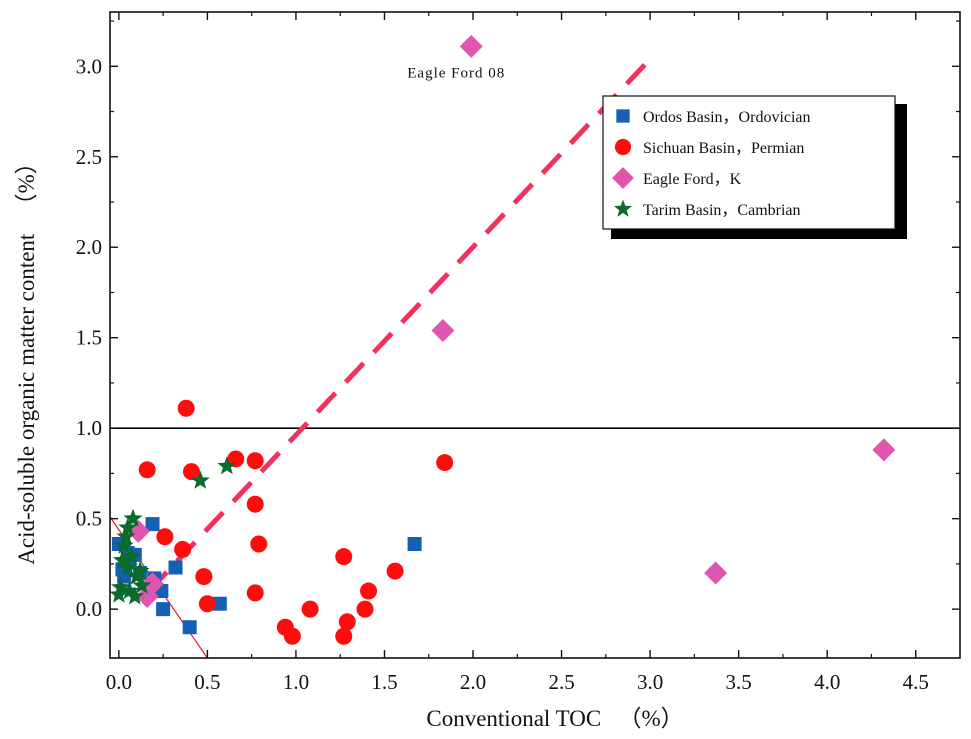 The image size is (971, 739). Describe the element at coordinates (650, 682) in the screenshot. I see `x-tick-label: 3.0` at that location.